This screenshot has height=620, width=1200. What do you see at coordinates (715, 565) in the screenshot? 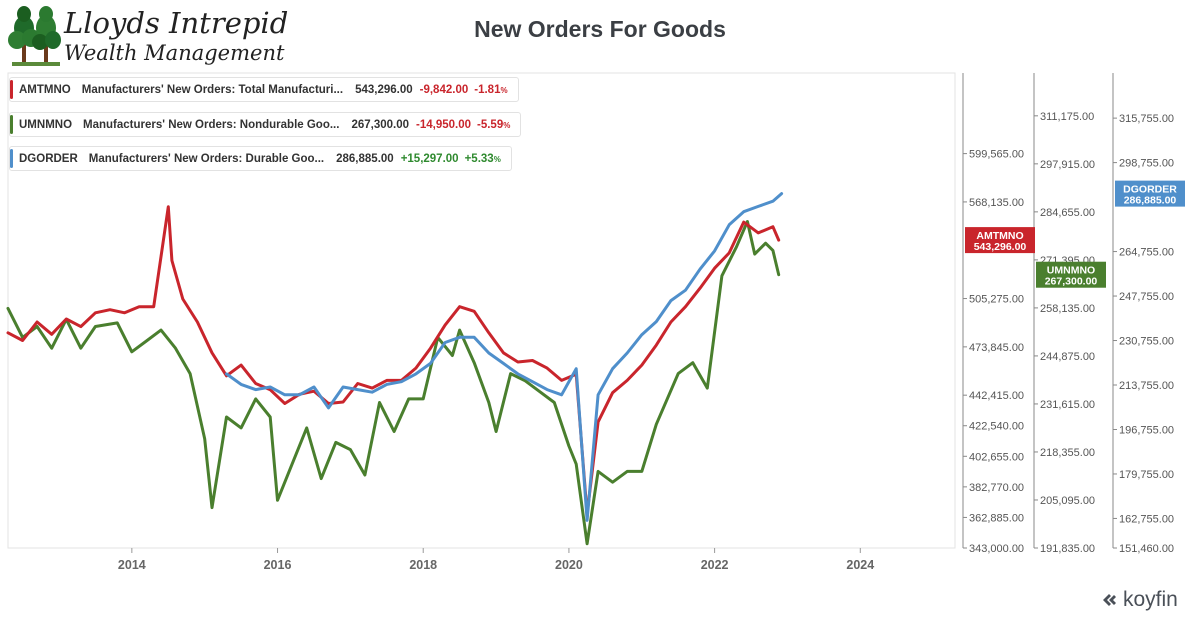
I see `x-tick-label: 2022` at bounding box center [715, 565].